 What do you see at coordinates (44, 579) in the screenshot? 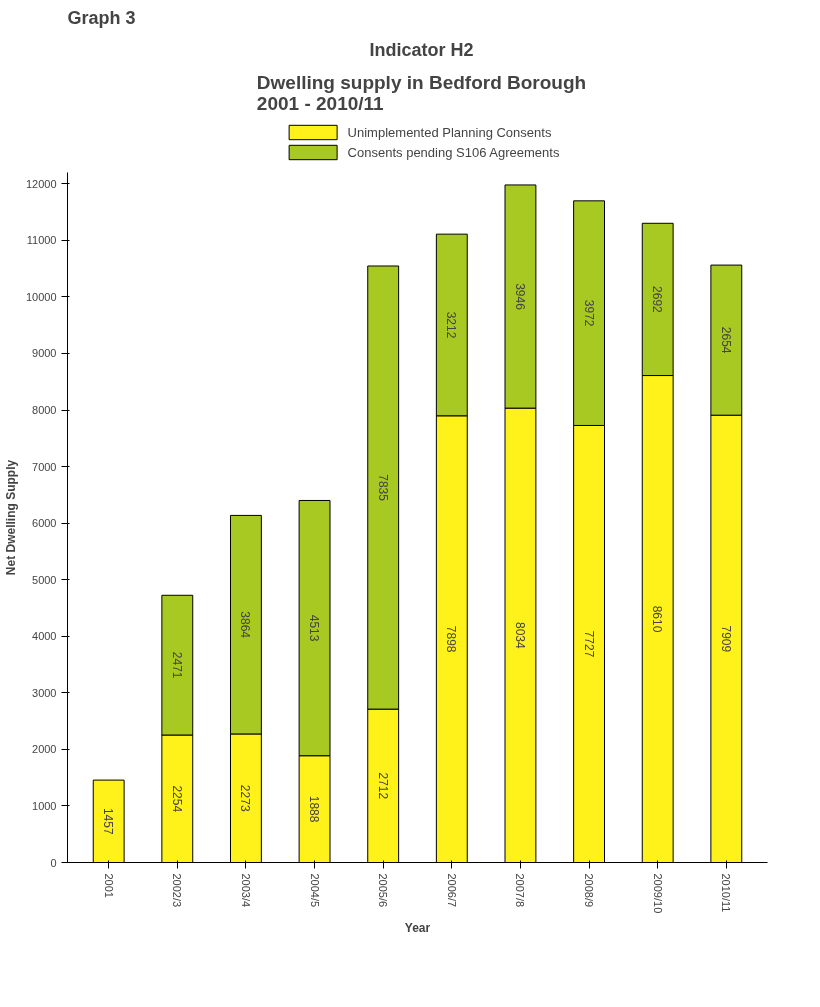
I see `y-tick-label: 5000` at bounding box center [44, 579].